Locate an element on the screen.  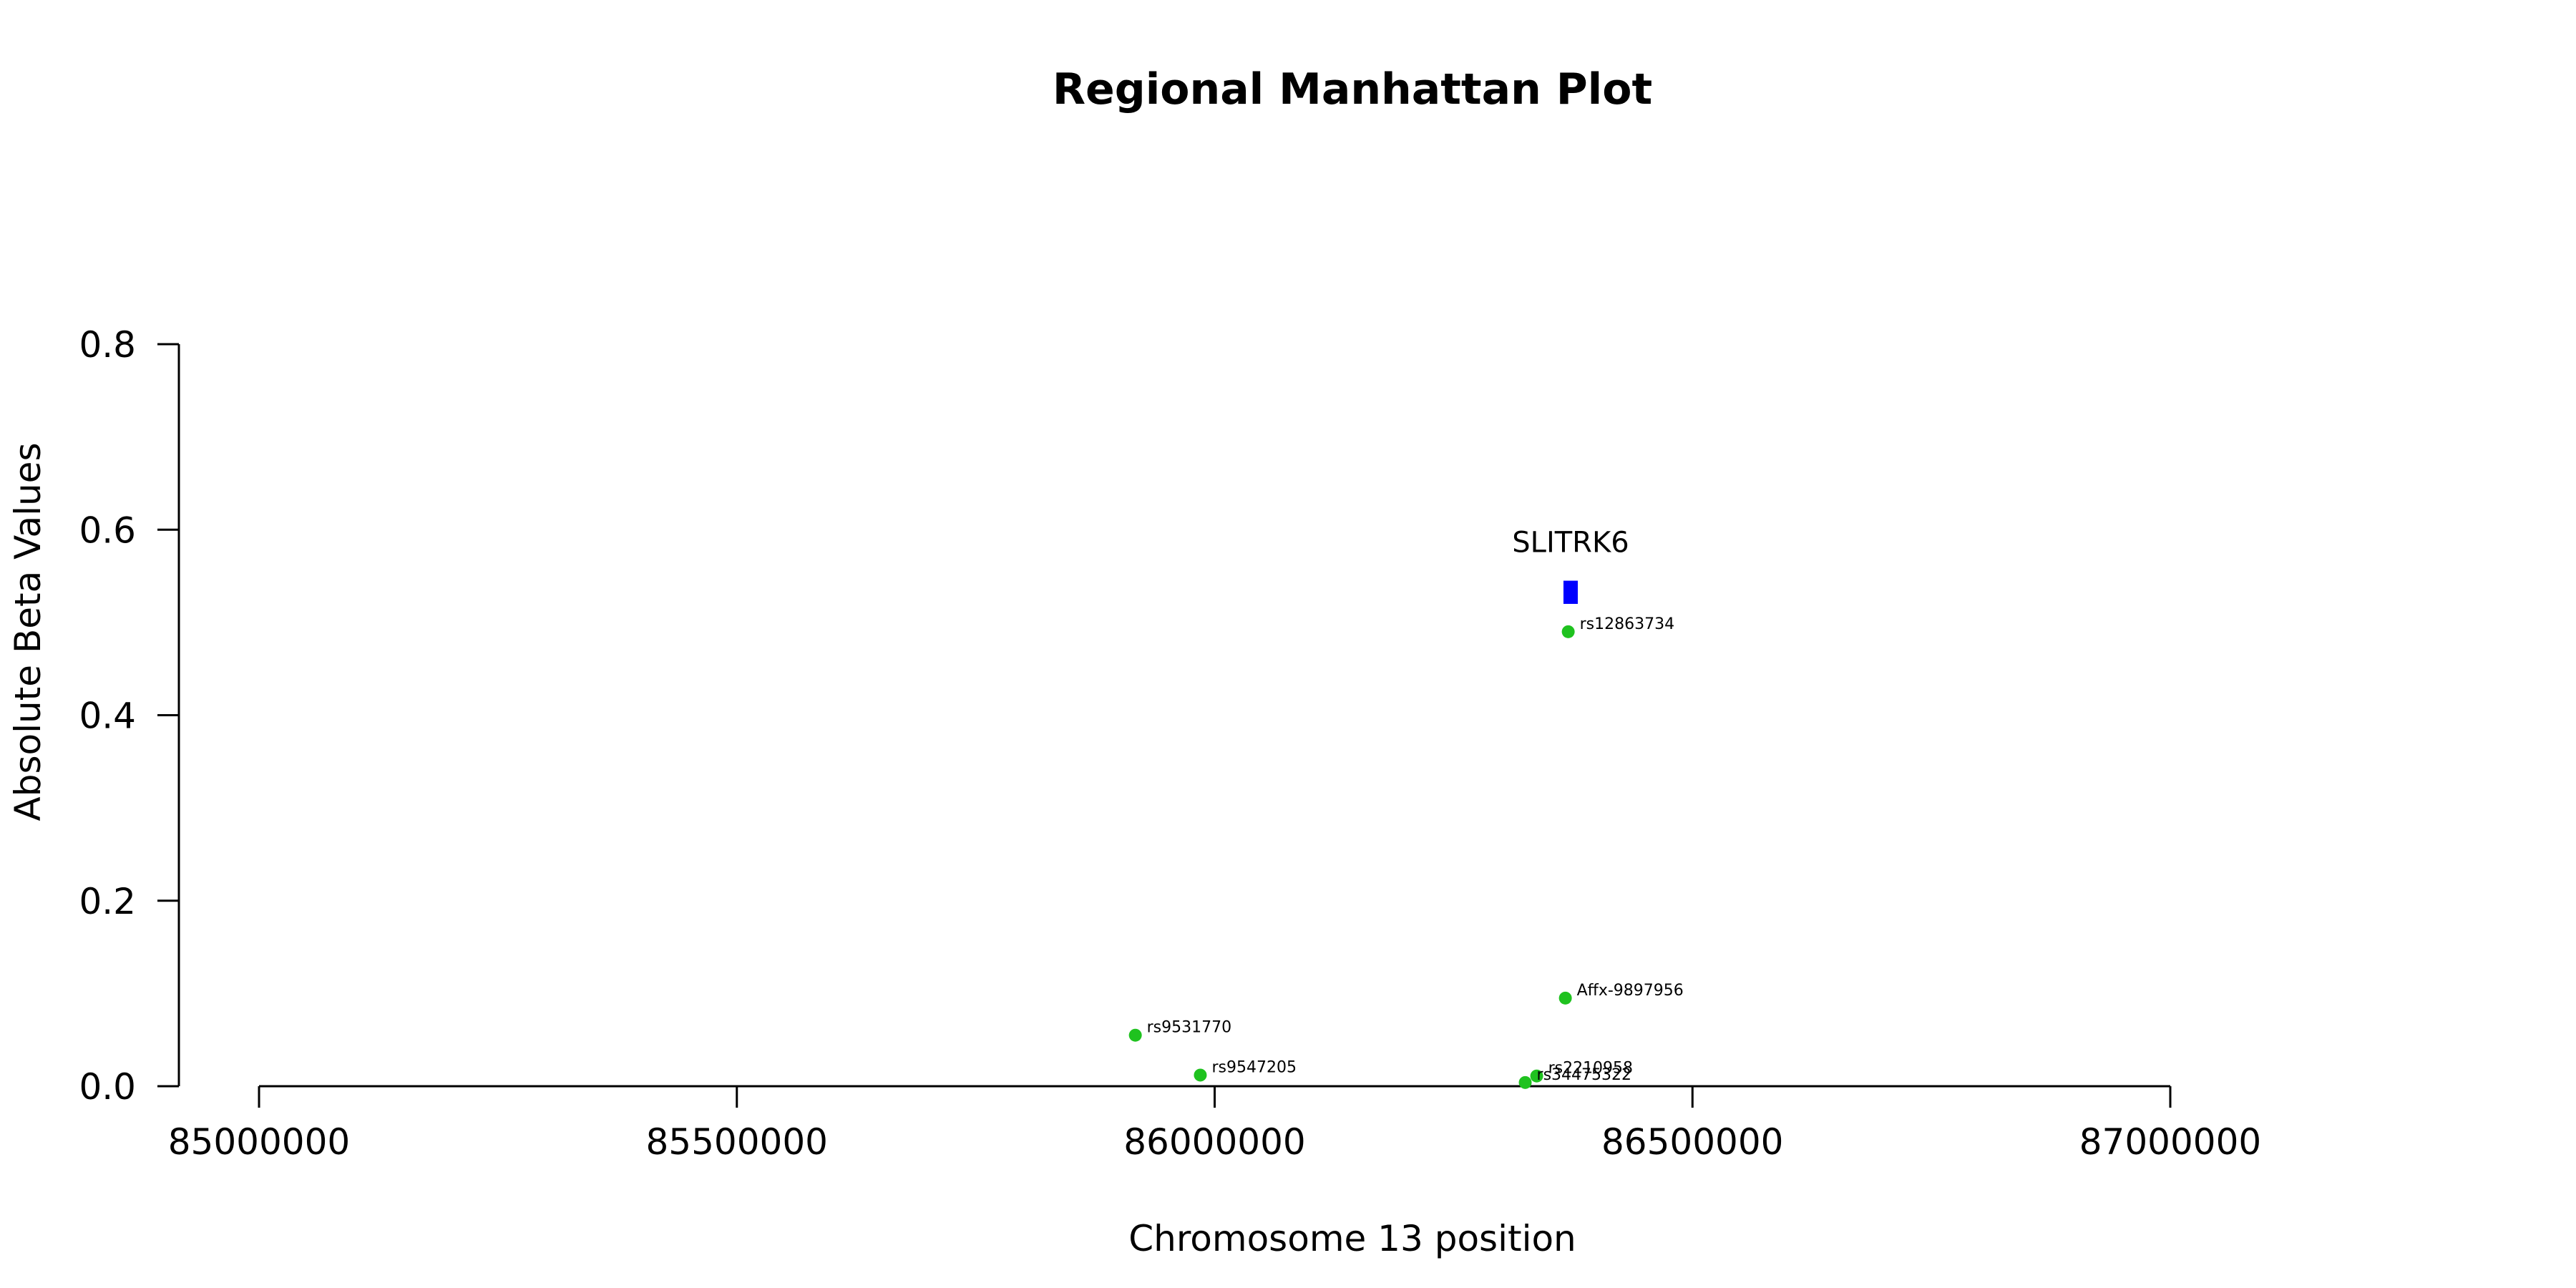
y-tick-label: 0.0 is located at coordinates (107, 1087).